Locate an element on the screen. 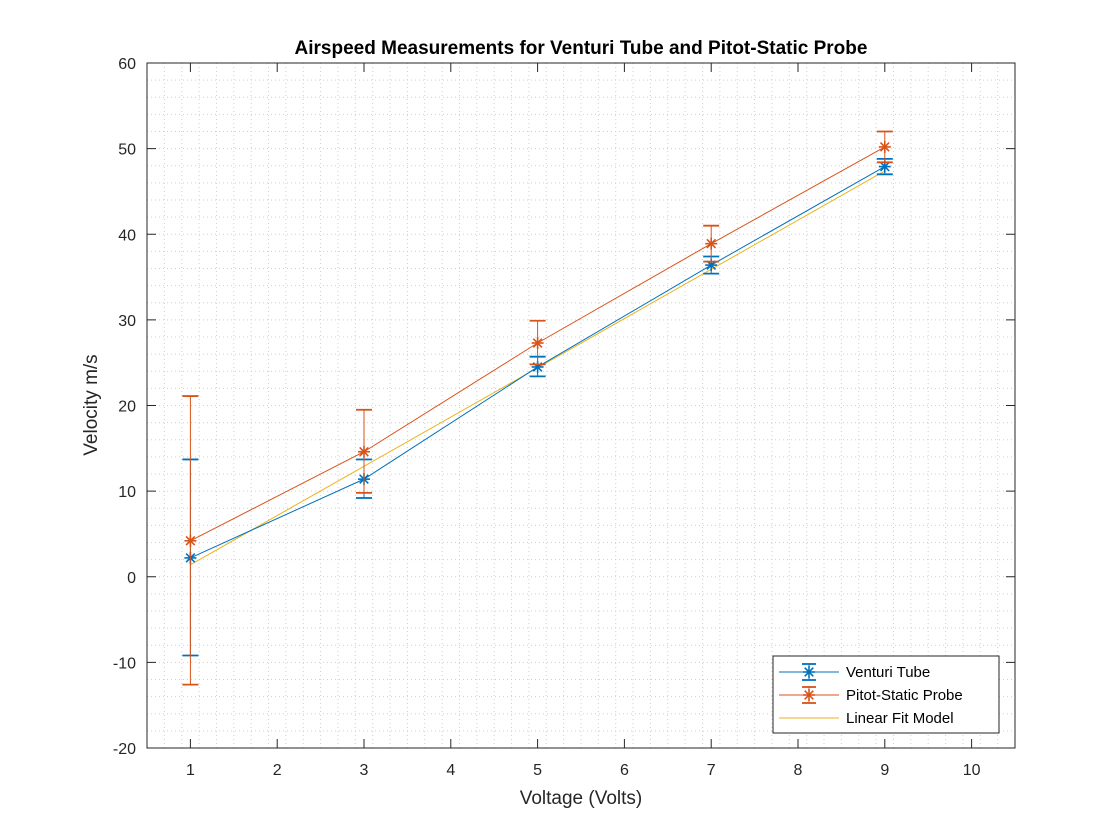 The height and width of the screenshot is (840, 1120). x-tick-label: 7 is located at coordinates (711, 770).